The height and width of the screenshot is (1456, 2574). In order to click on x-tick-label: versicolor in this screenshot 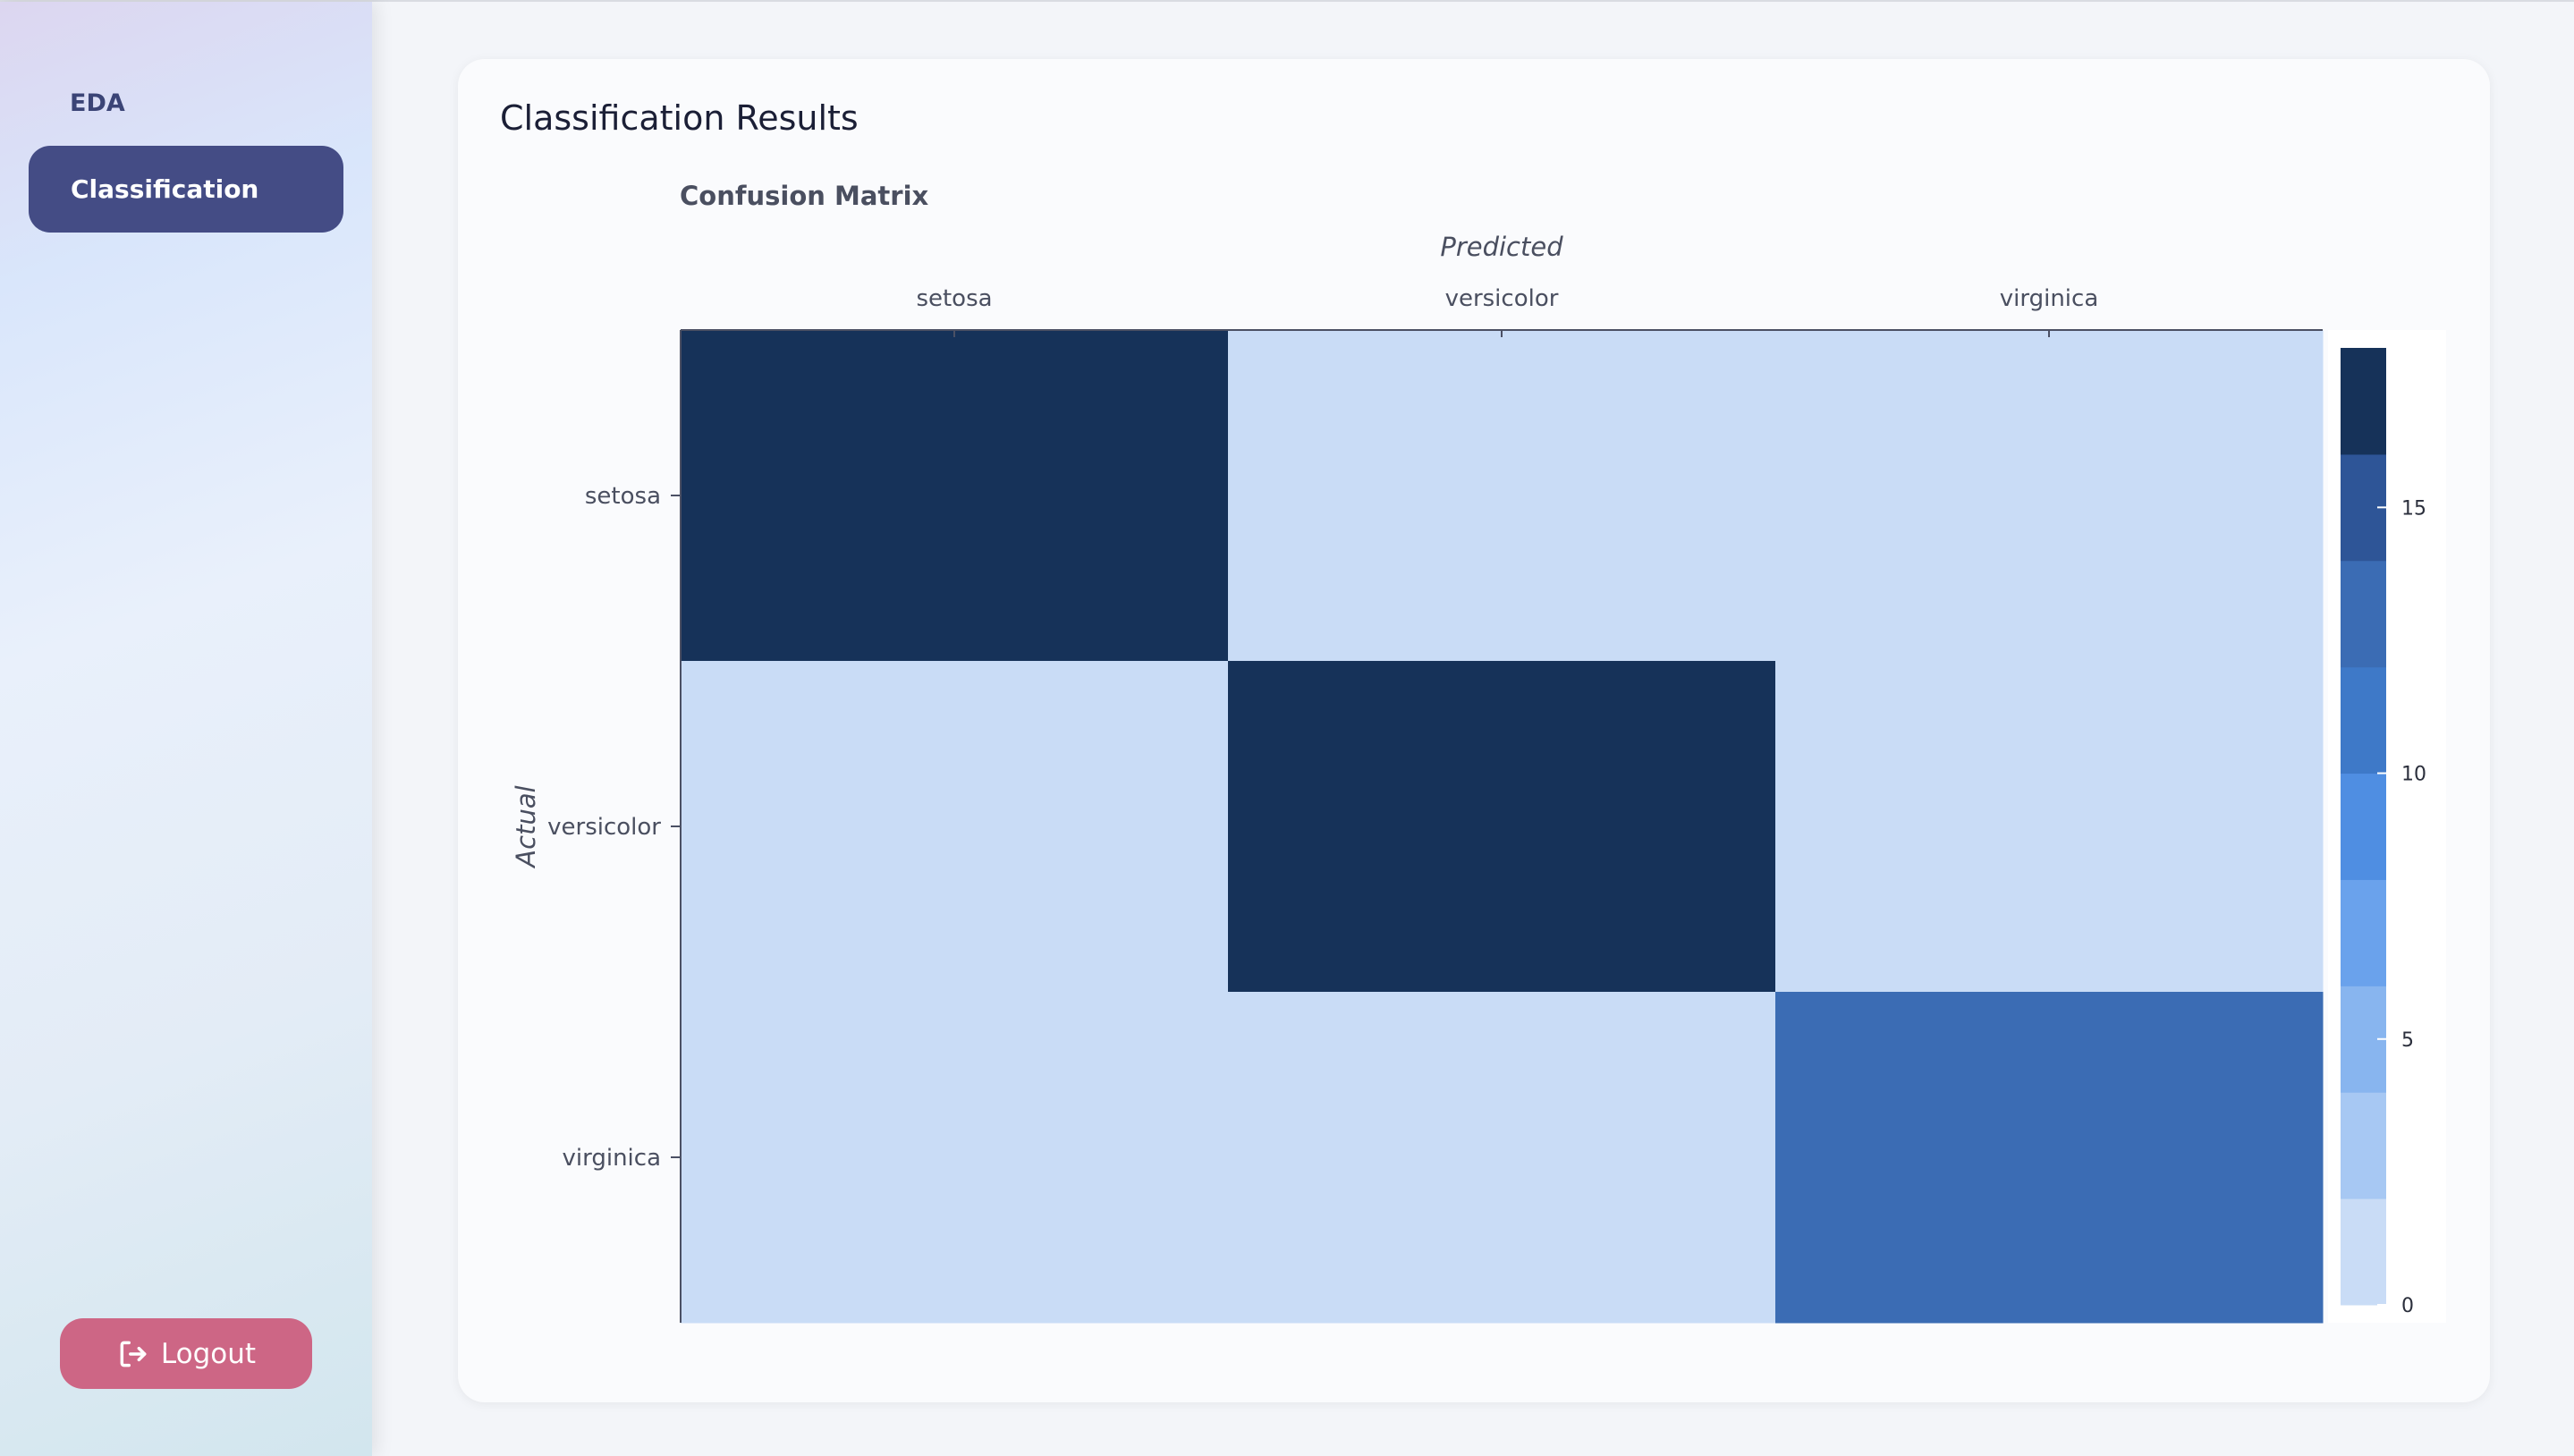, I will do `click(1502, 298)`.